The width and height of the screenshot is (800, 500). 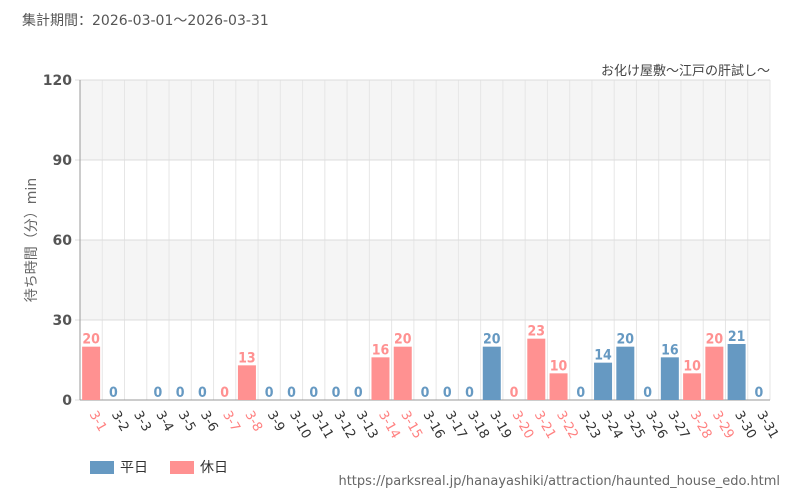 What do you see at coordinates (523, 425) in the screenshot?
I see `x-tick-label: 3-20` at bounding box center [523, 425].